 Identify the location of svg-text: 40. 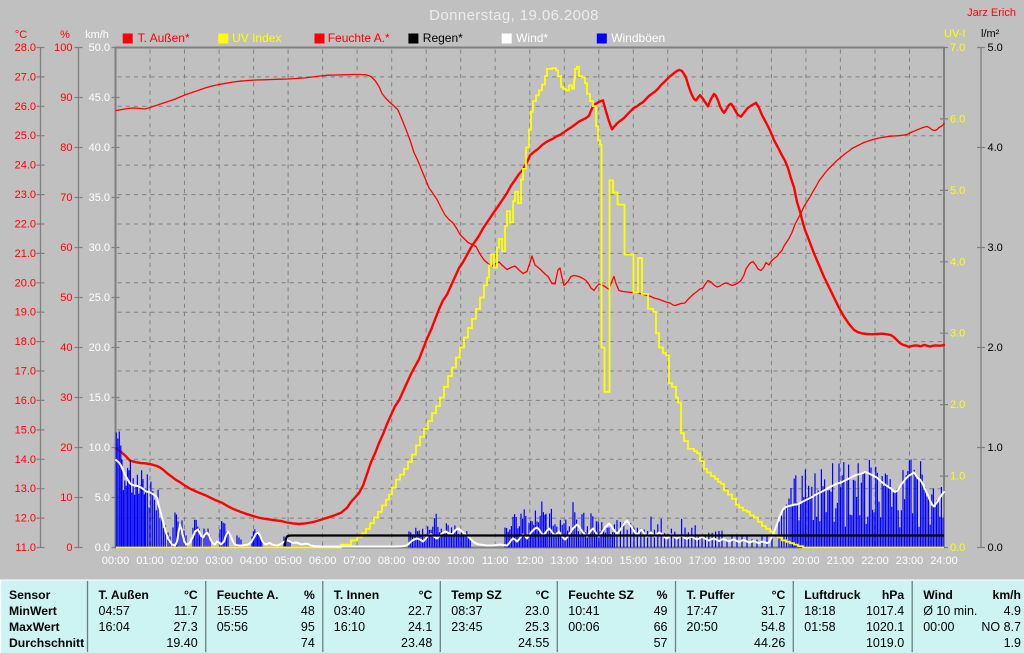
(66, 348).